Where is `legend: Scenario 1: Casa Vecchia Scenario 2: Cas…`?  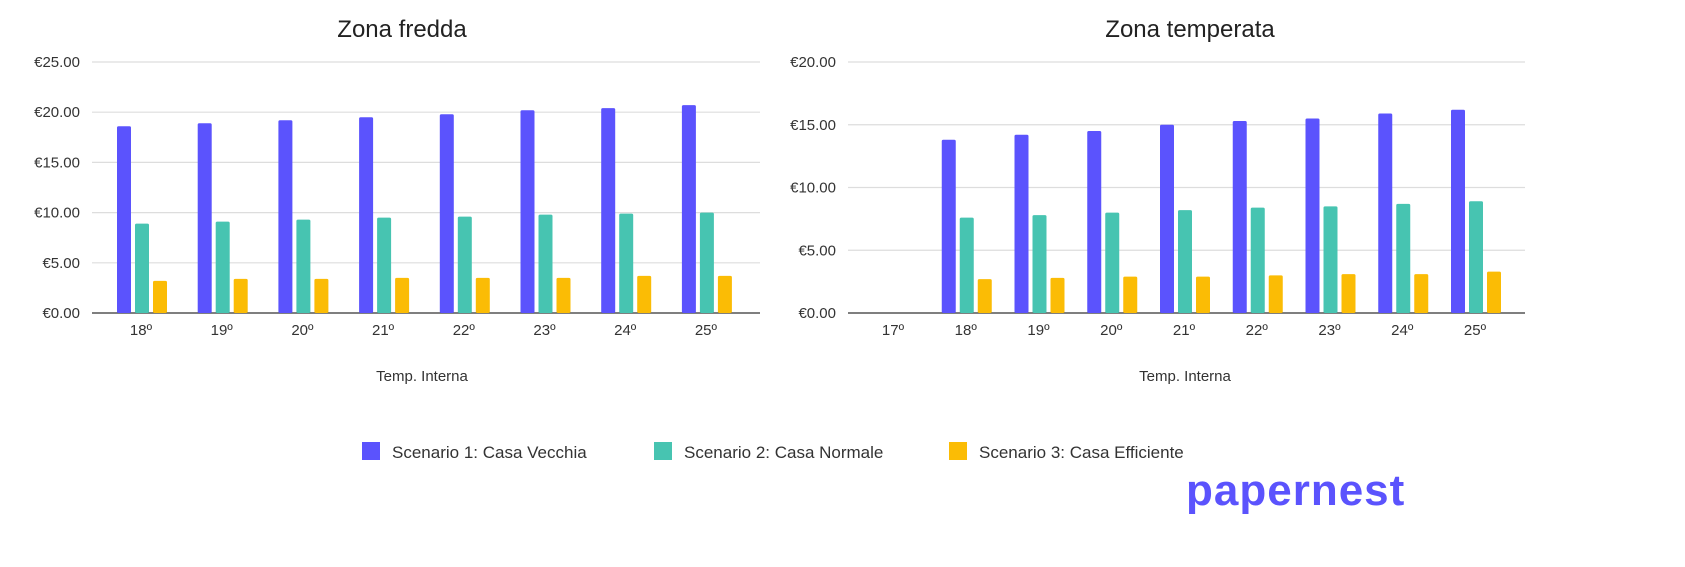 legend: Scenario 1: Casa Vecchia Scenario 2: Cas… is located at coordinates (773, 452).